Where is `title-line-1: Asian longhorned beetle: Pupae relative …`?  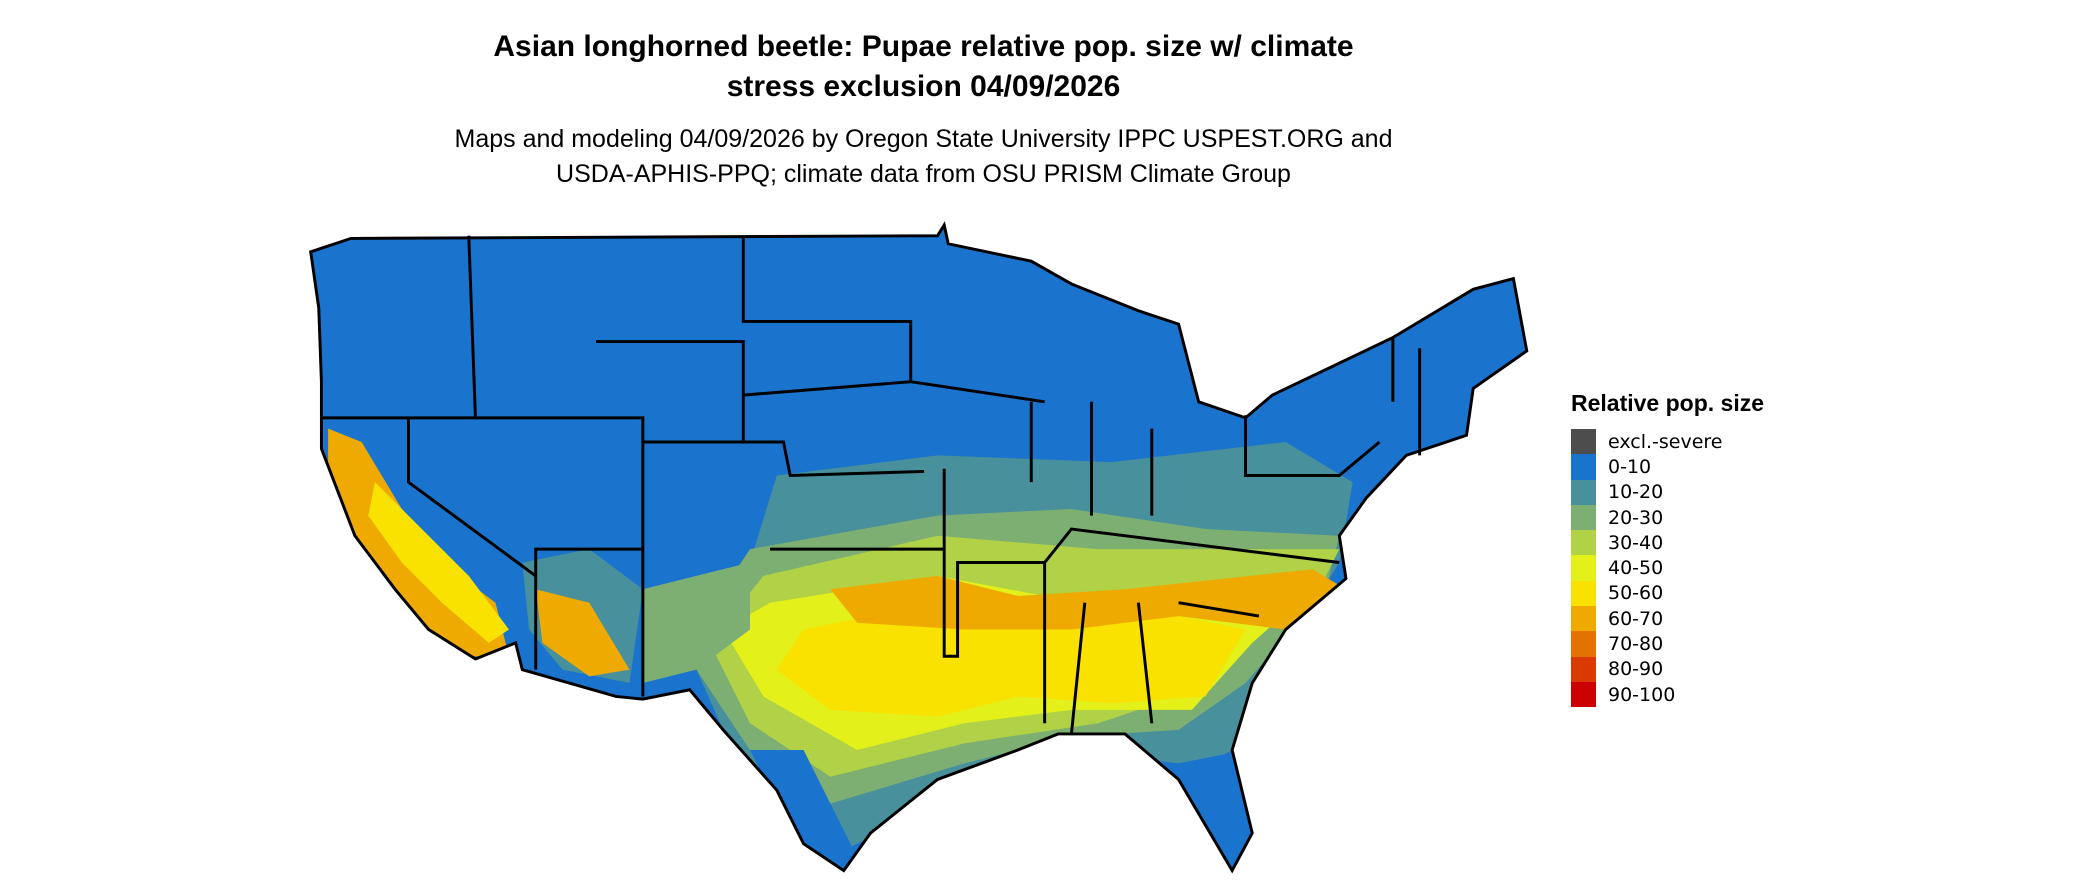
title-line-1: Asian longhorned beetle: Pupae relative … is located at coordinates (923, 46).